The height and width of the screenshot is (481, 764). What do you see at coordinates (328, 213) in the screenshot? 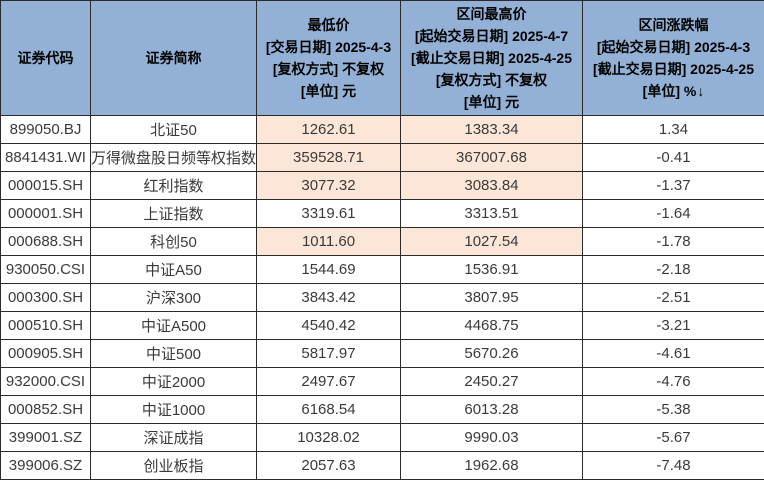
I see `cell-low-price: 3319.61` at bounding box center [328, 213].